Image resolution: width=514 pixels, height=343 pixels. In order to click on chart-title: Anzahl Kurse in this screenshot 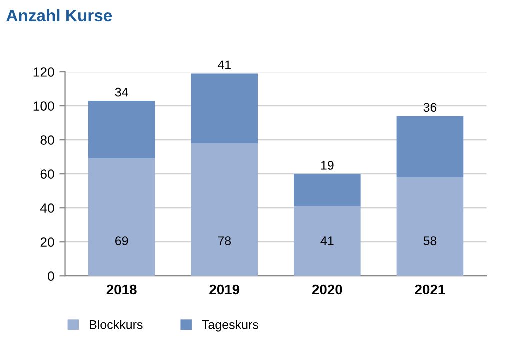, I will do `click(59, 15)`.